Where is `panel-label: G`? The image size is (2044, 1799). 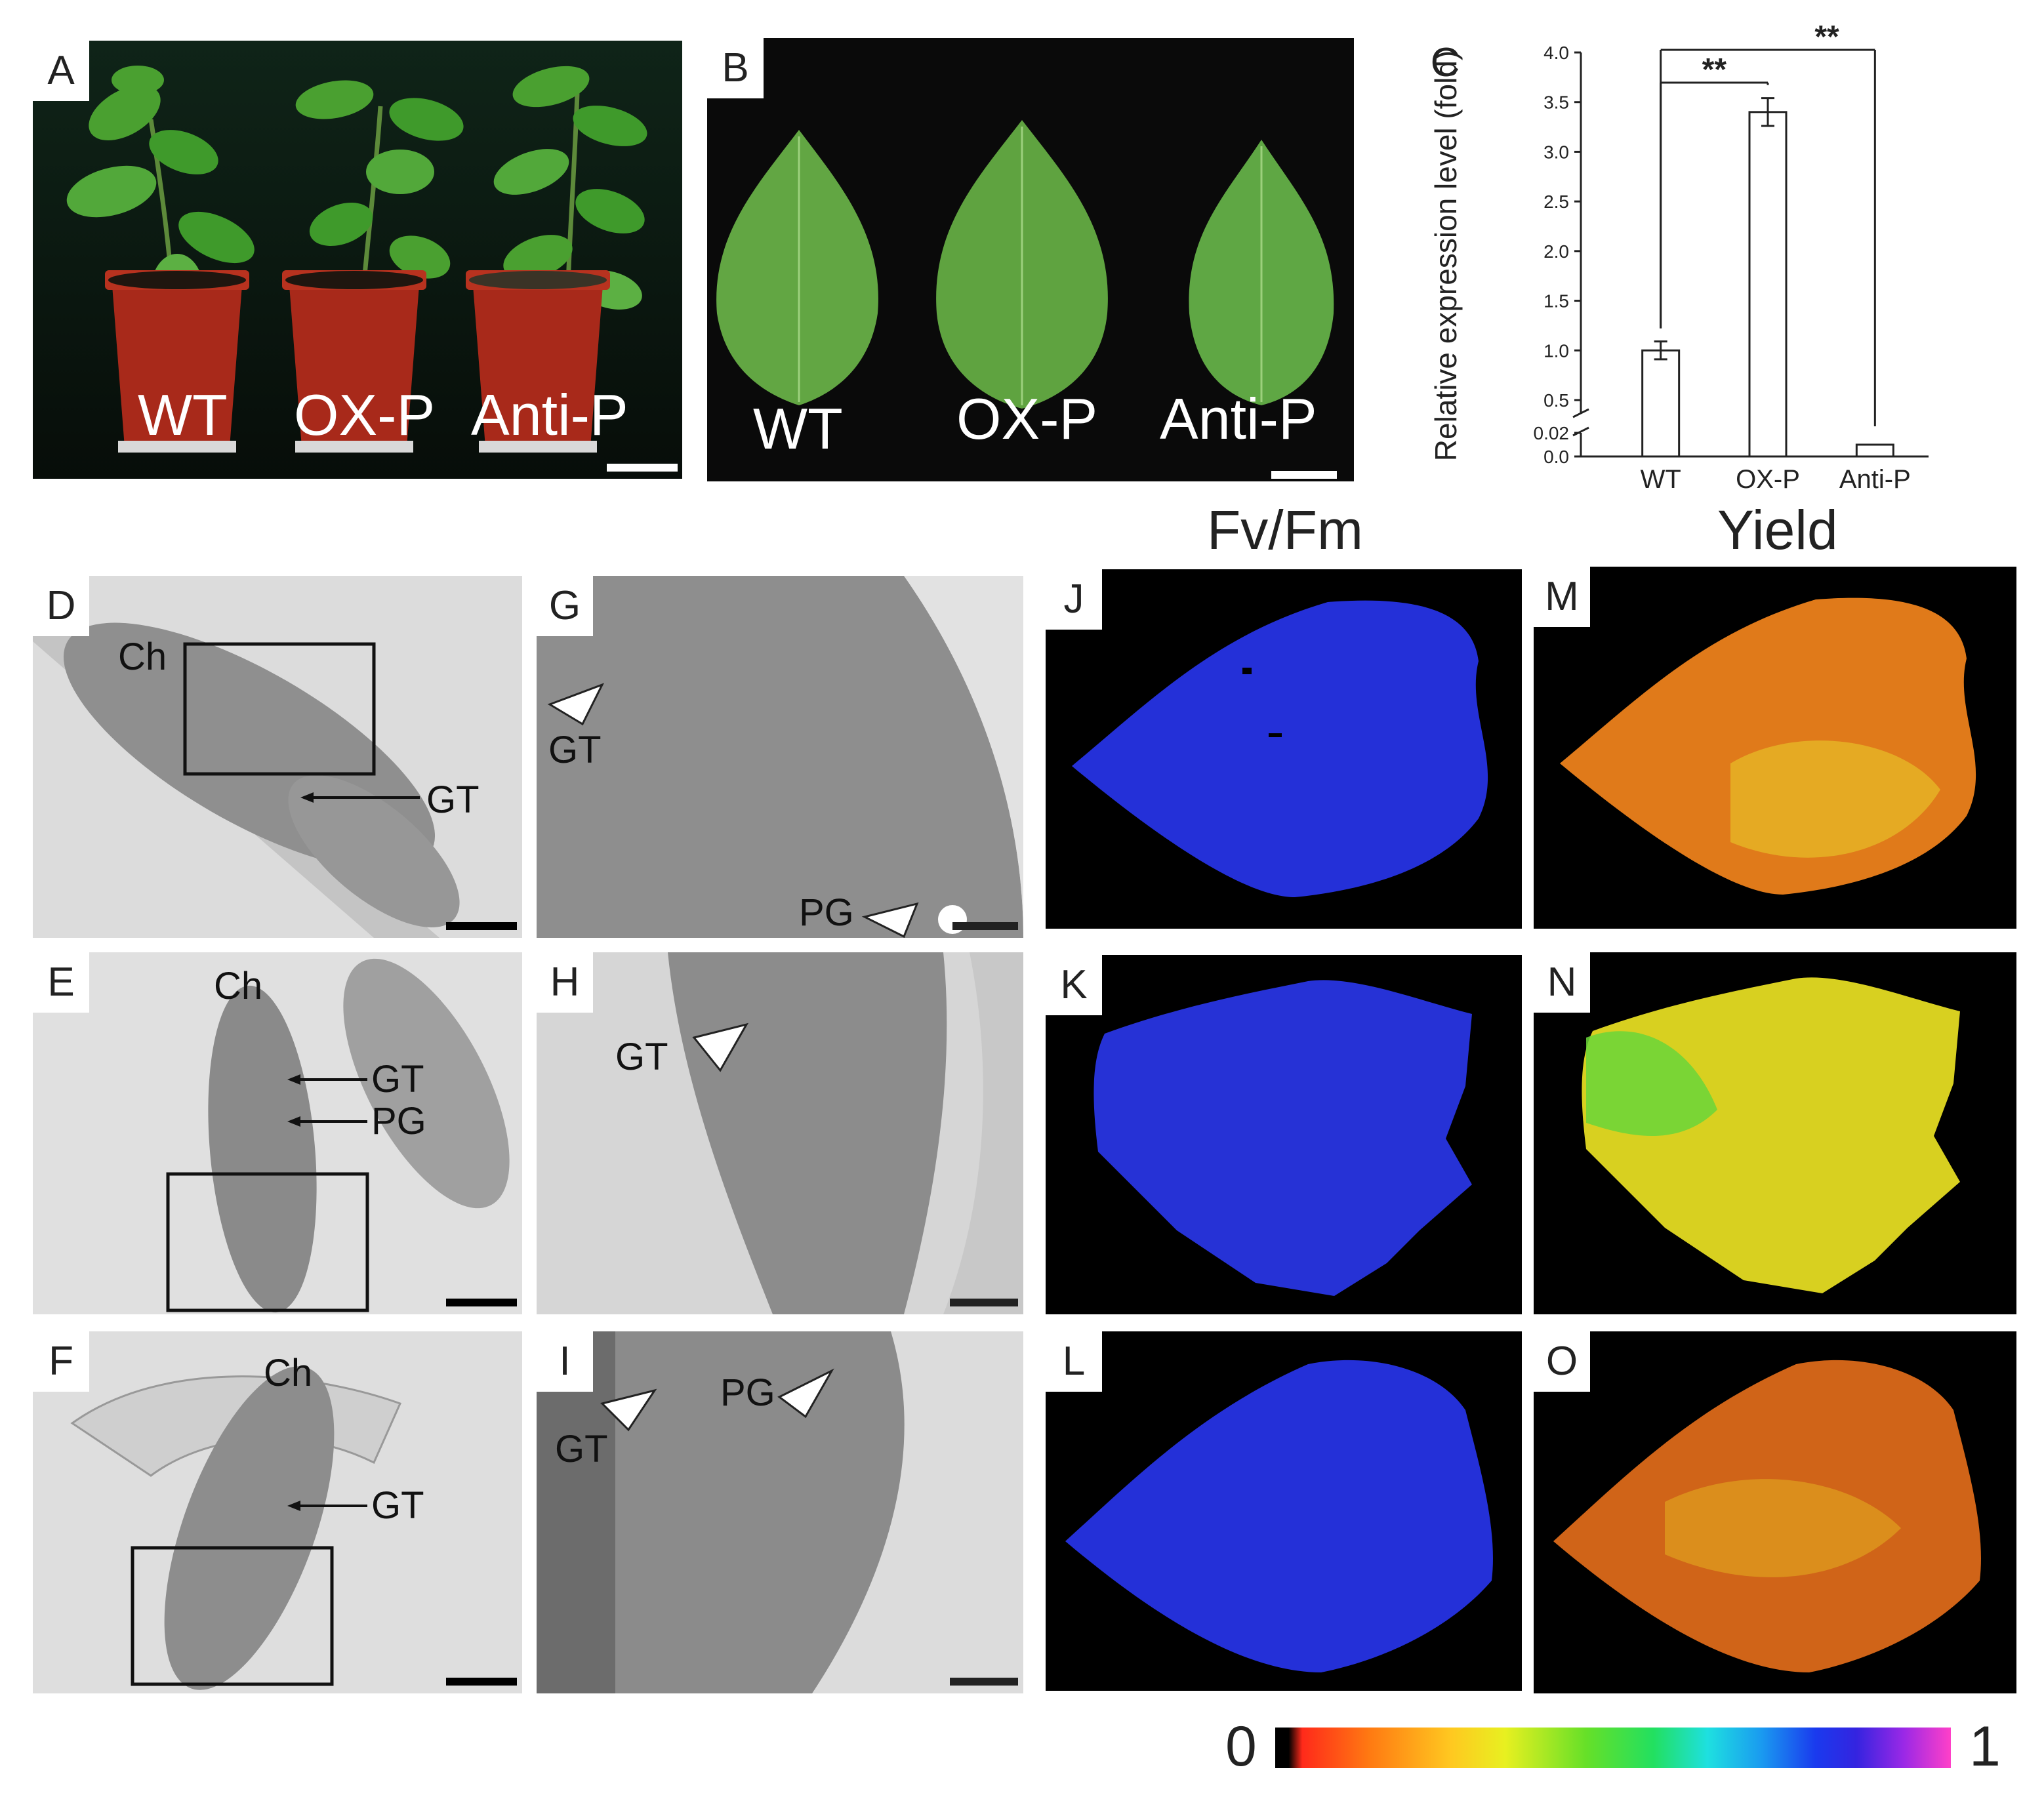
panel-label: G is located at coordinates (565, 606).